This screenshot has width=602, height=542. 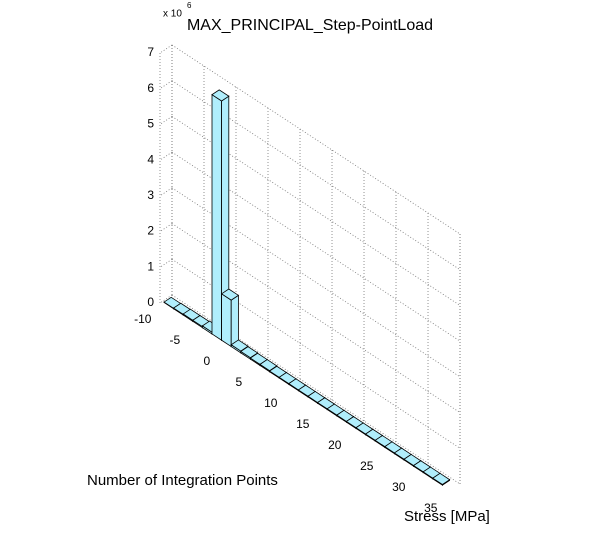 What do you see at coordinates (172, 14) in the screenshot?
I see `y-multiplier: x 10` at bounding box center [172, 14].